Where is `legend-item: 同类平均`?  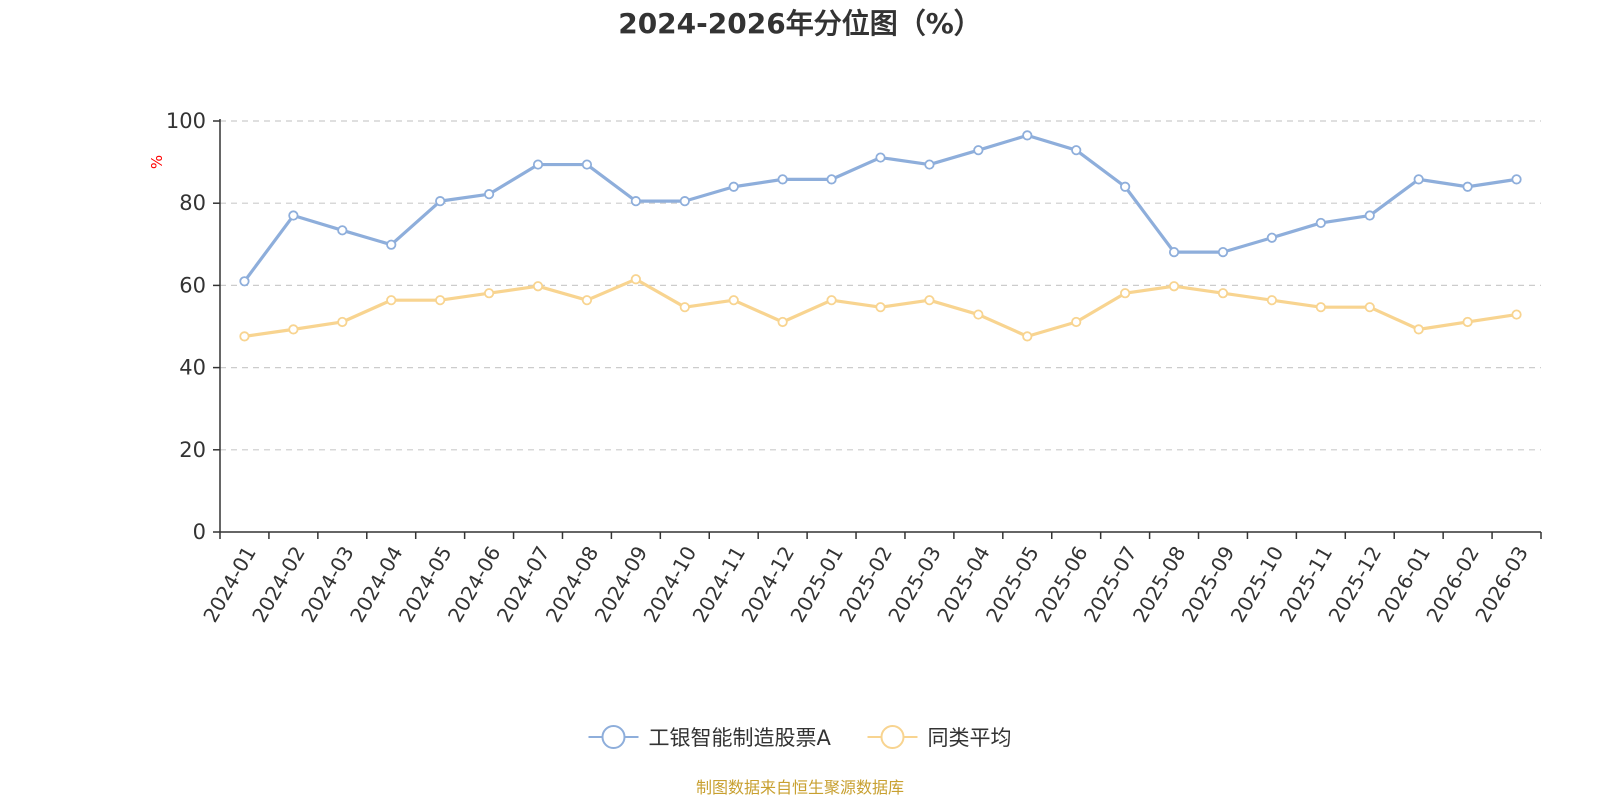 legend-item: 同类平均 is located at coordinates (939, 737).